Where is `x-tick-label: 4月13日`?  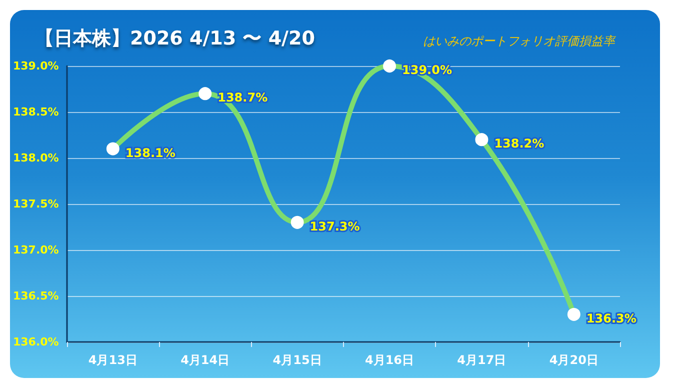
x-tick-label: 4月13日 is located at coordinates (113, 360).